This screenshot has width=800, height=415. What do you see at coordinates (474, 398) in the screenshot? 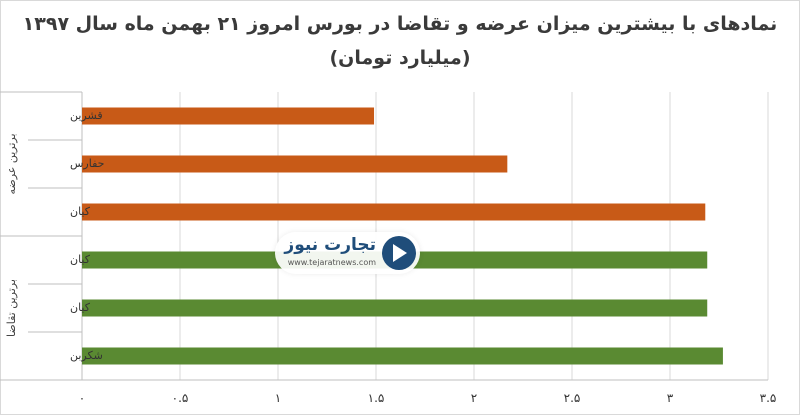
I see `x-tick-label: ۲` at bounding box center [474, 398].